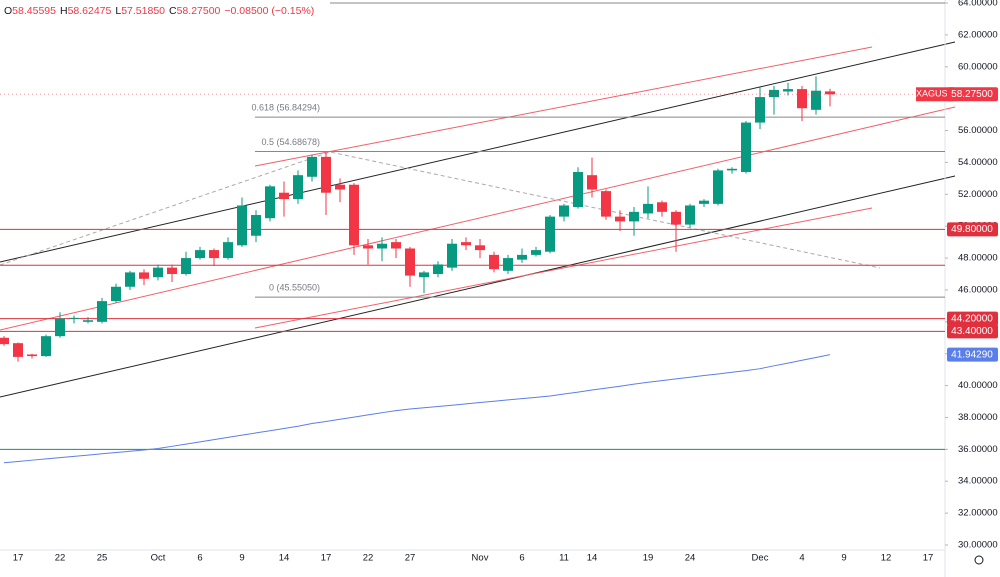  What do you see at coordinates (8, 11) in the screenshot?
I see `ohlc-key: O` at bounding box center [8, 11].